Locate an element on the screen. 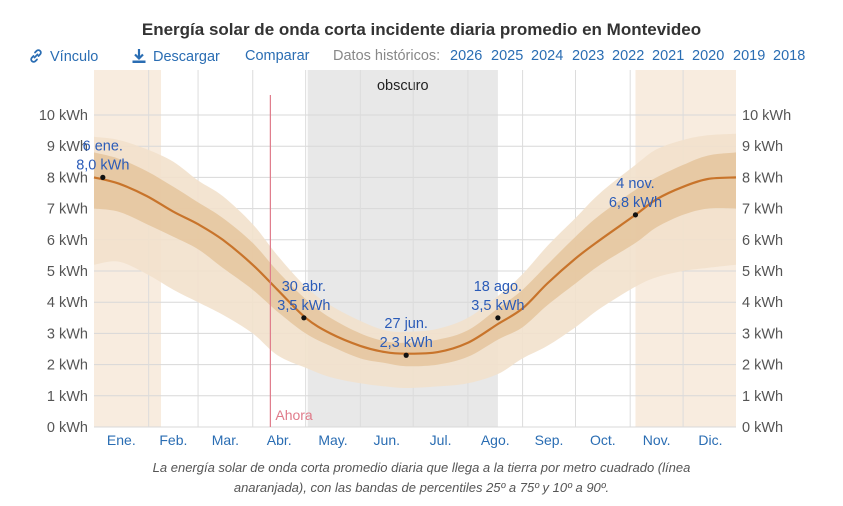 The width and height of the screenshot is (843, 506). y-tick-label-right: 10 kWh is located at coordinates (766, 116).